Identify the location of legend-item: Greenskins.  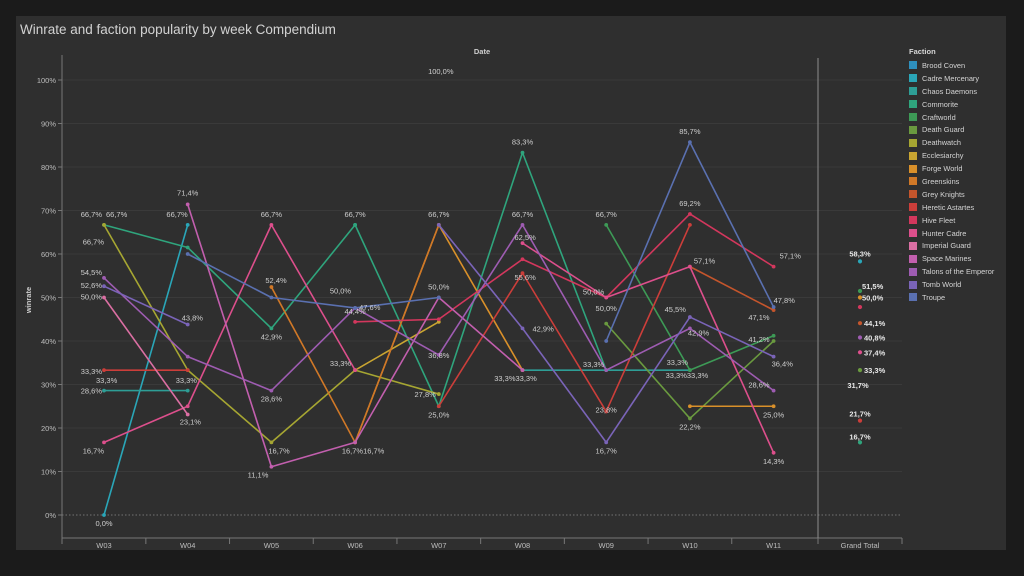
(951, 181).